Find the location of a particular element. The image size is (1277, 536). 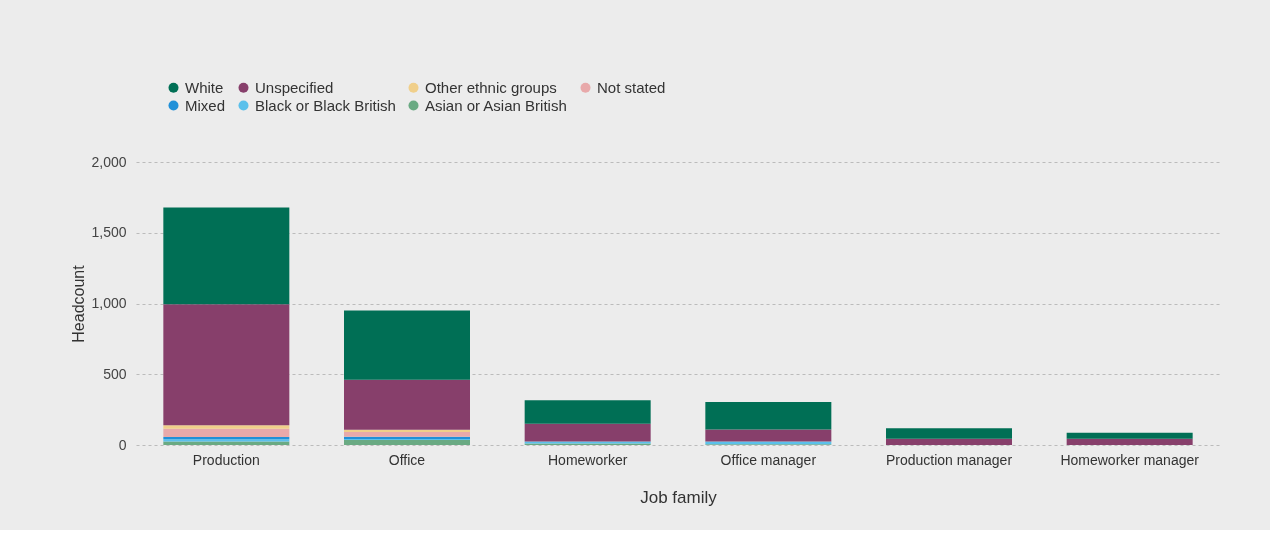

legend-label: Unspecified is located at coordinates (294, 87).